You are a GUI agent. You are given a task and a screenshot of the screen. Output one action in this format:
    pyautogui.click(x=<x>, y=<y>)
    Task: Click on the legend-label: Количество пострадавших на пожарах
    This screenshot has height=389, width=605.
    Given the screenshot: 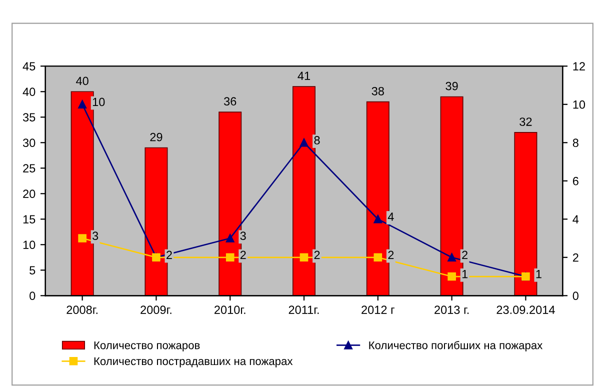 What is the action you would take?
    pyautogui.click(x=193, y=362)
    